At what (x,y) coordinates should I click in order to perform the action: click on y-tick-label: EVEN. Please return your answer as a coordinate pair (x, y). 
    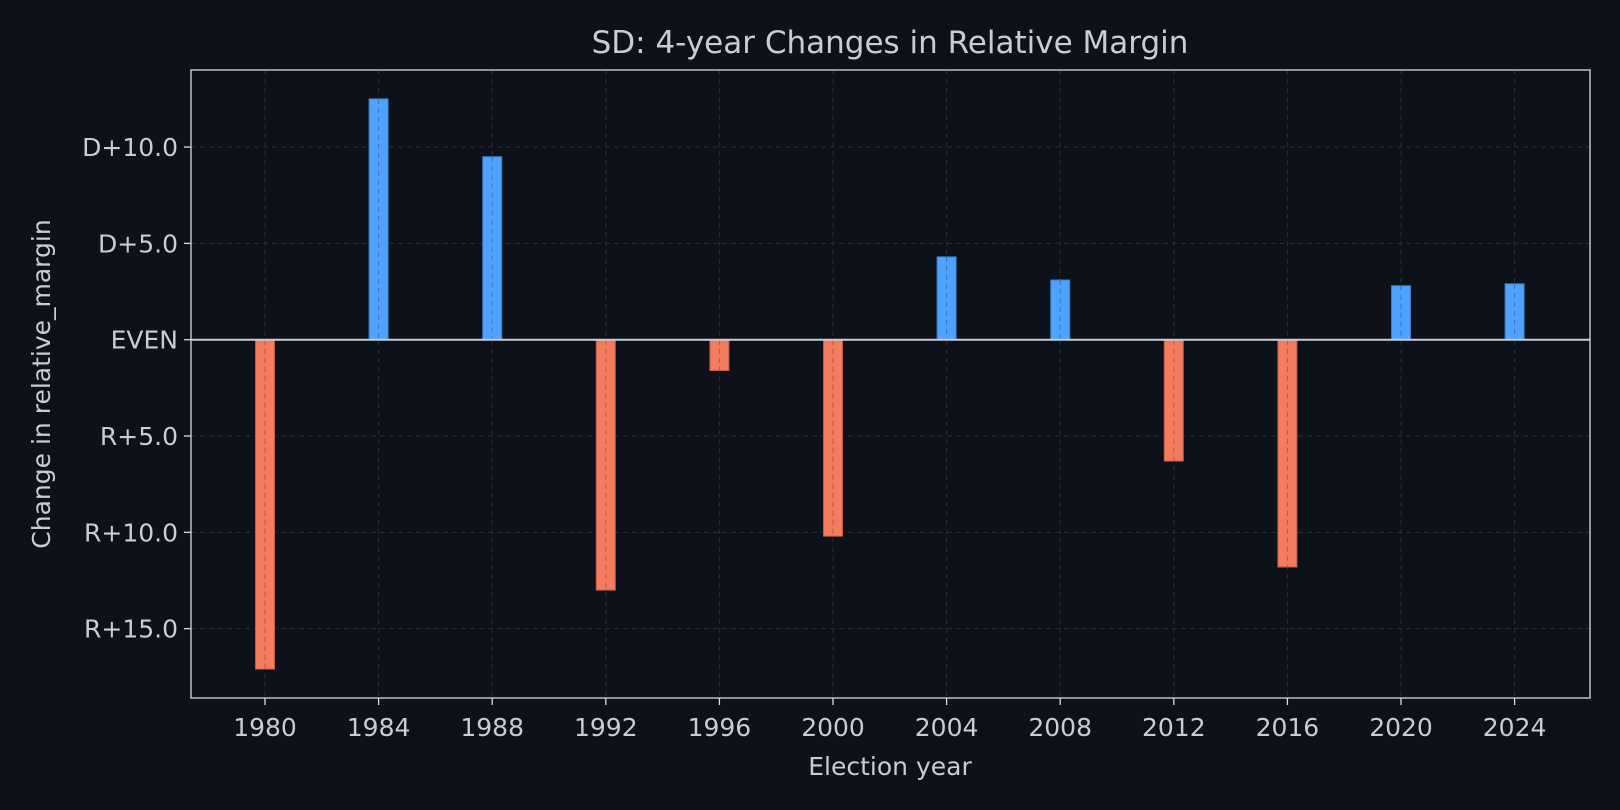
    Looking at the image, I should click on (144, 340).